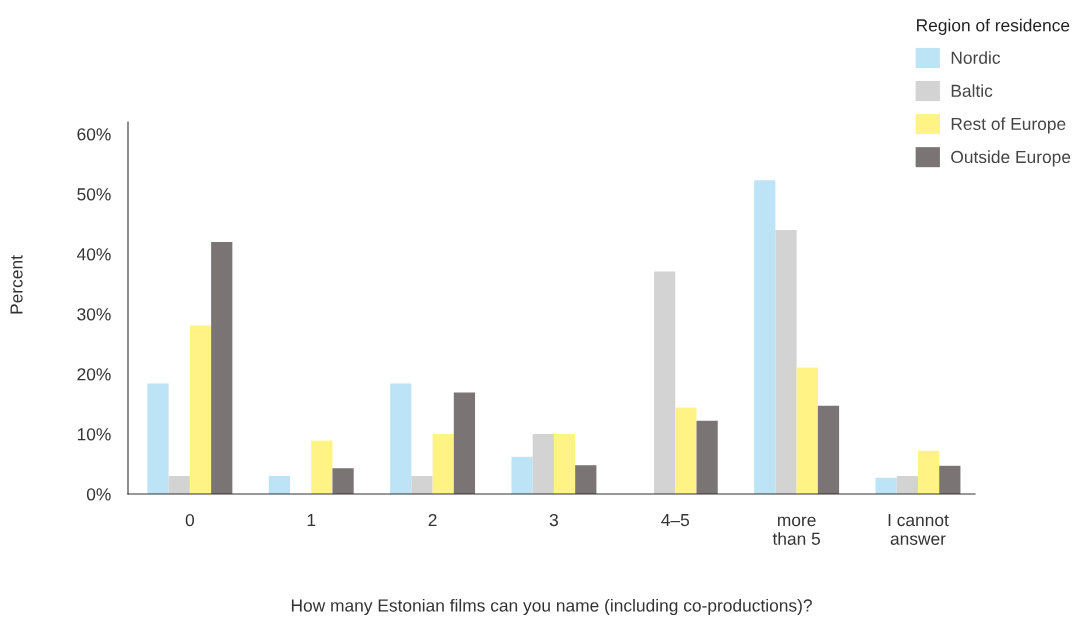 Image resolution: width=1092 pixels, height=619 pixels. I want to click on y-tick-label: 20%, so click(94, 374).